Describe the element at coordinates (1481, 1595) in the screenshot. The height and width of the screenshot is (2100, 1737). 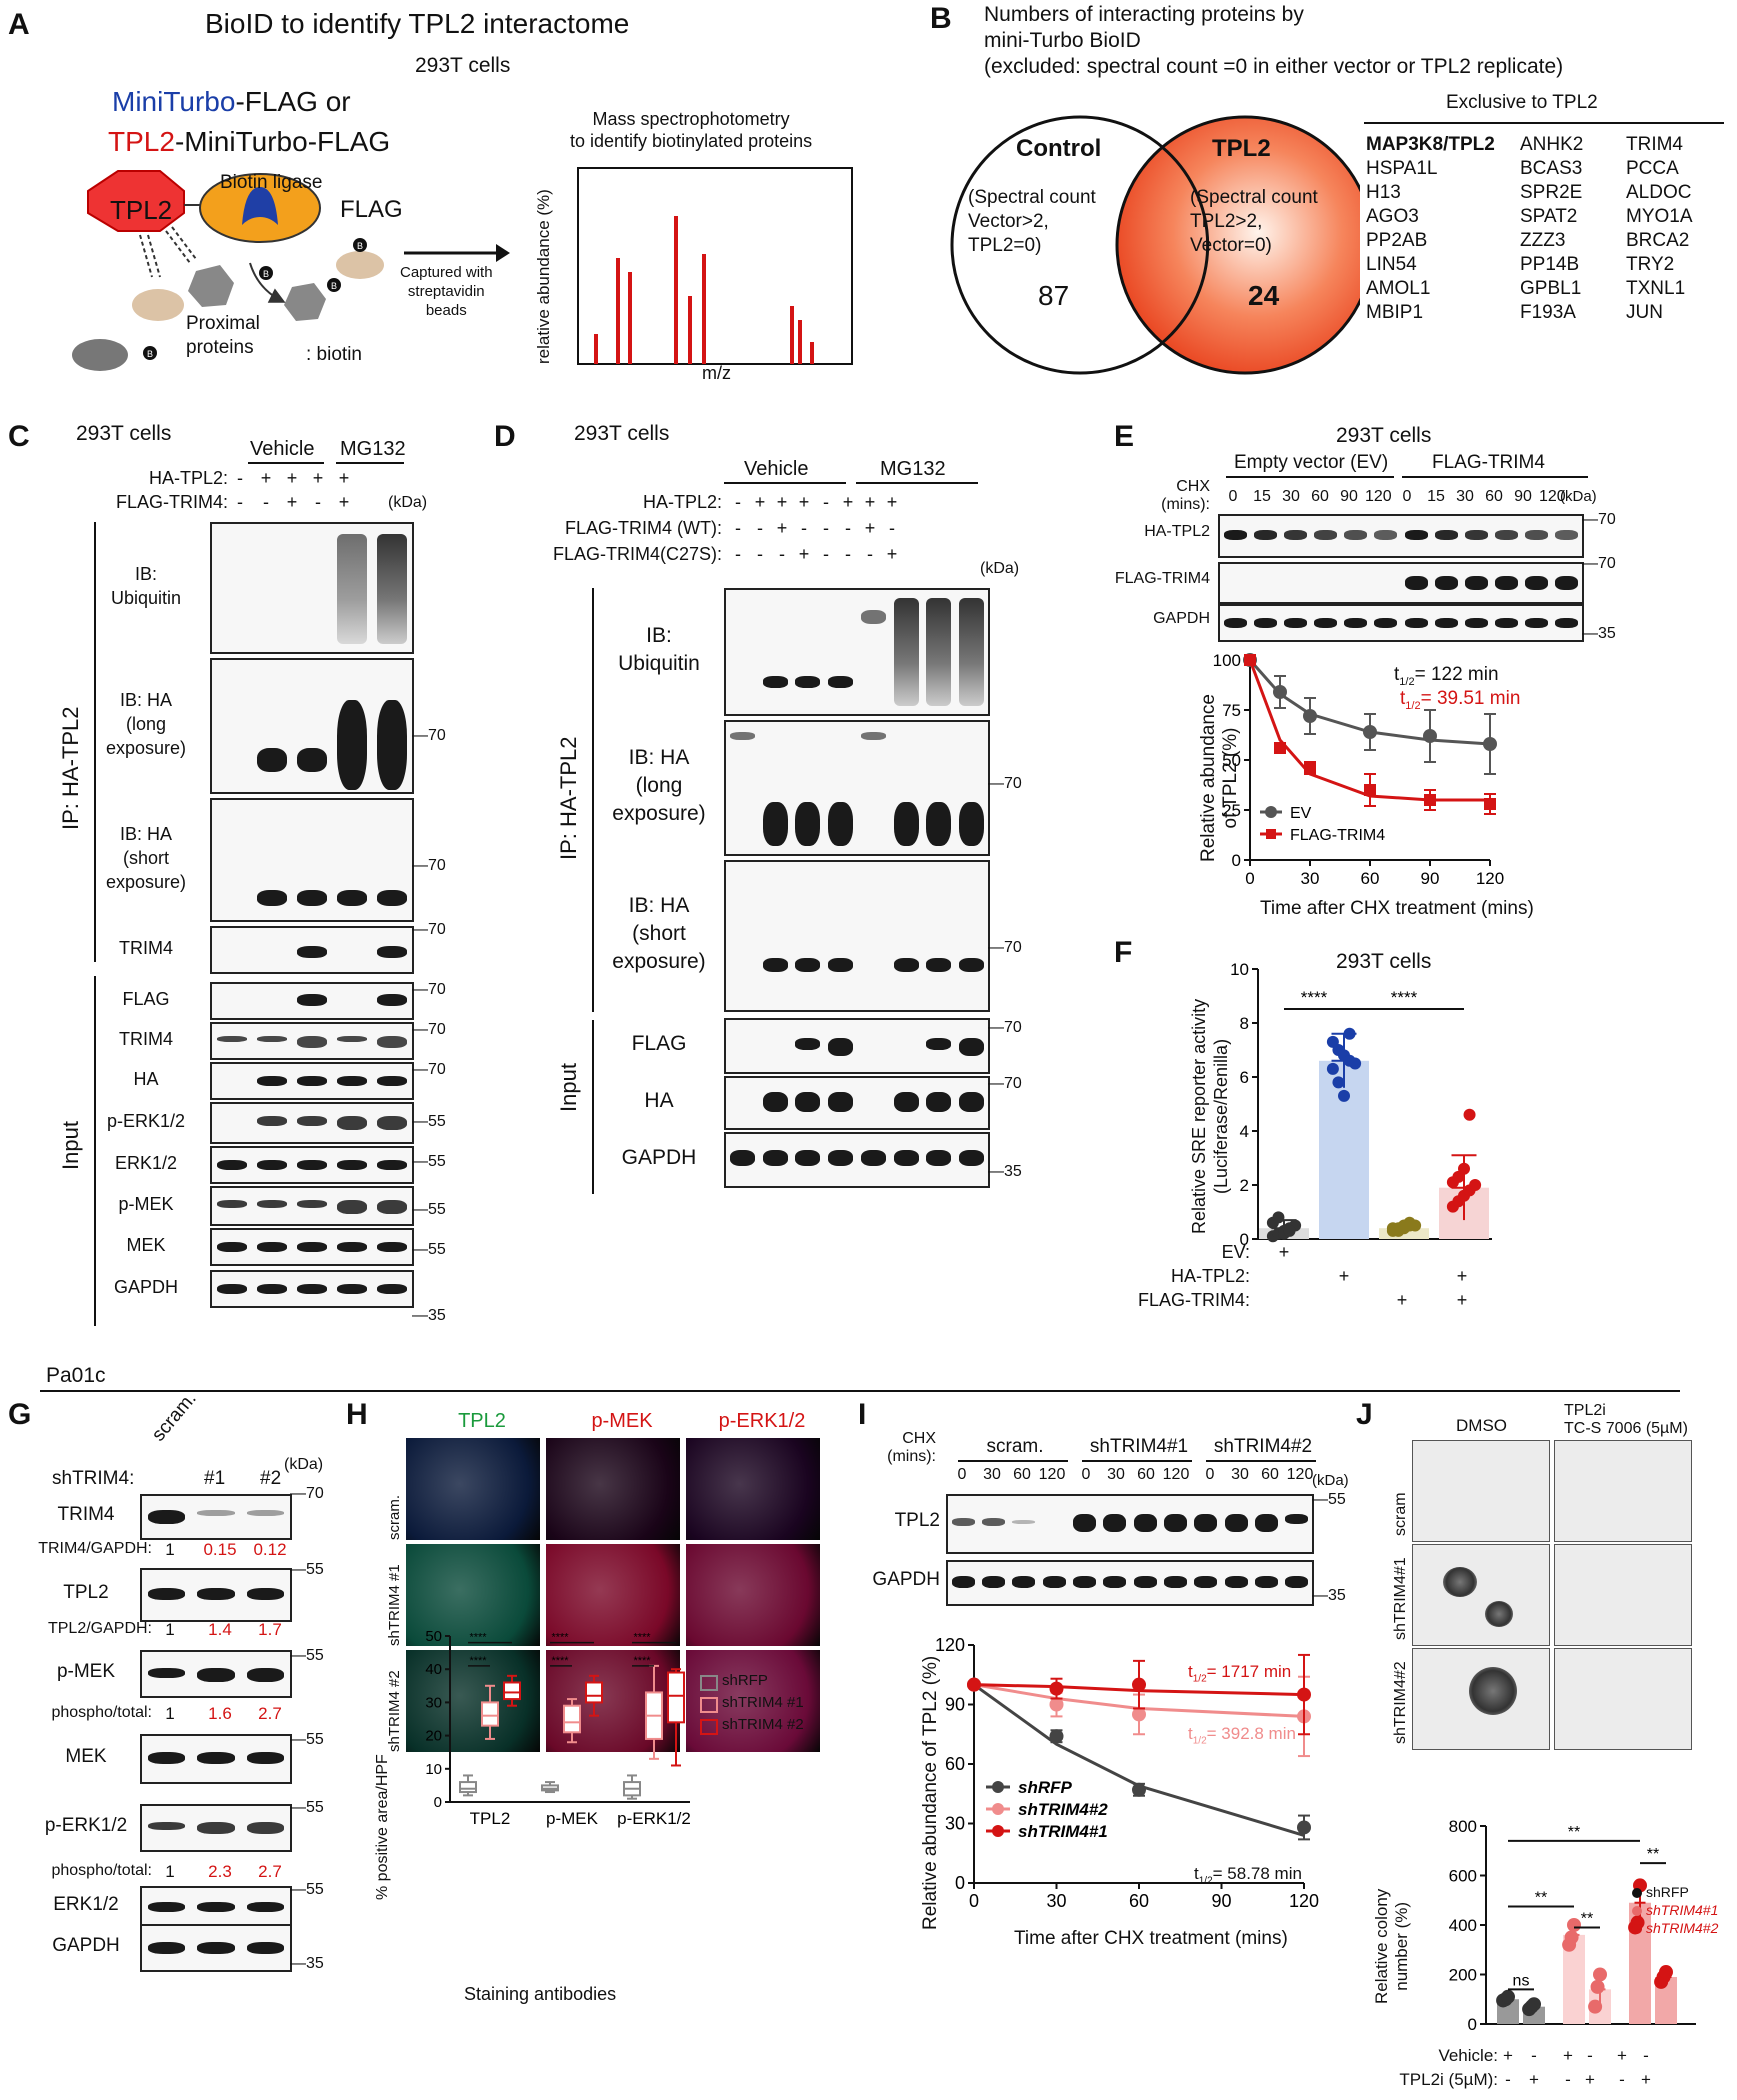
I see `colony-image` at that location.